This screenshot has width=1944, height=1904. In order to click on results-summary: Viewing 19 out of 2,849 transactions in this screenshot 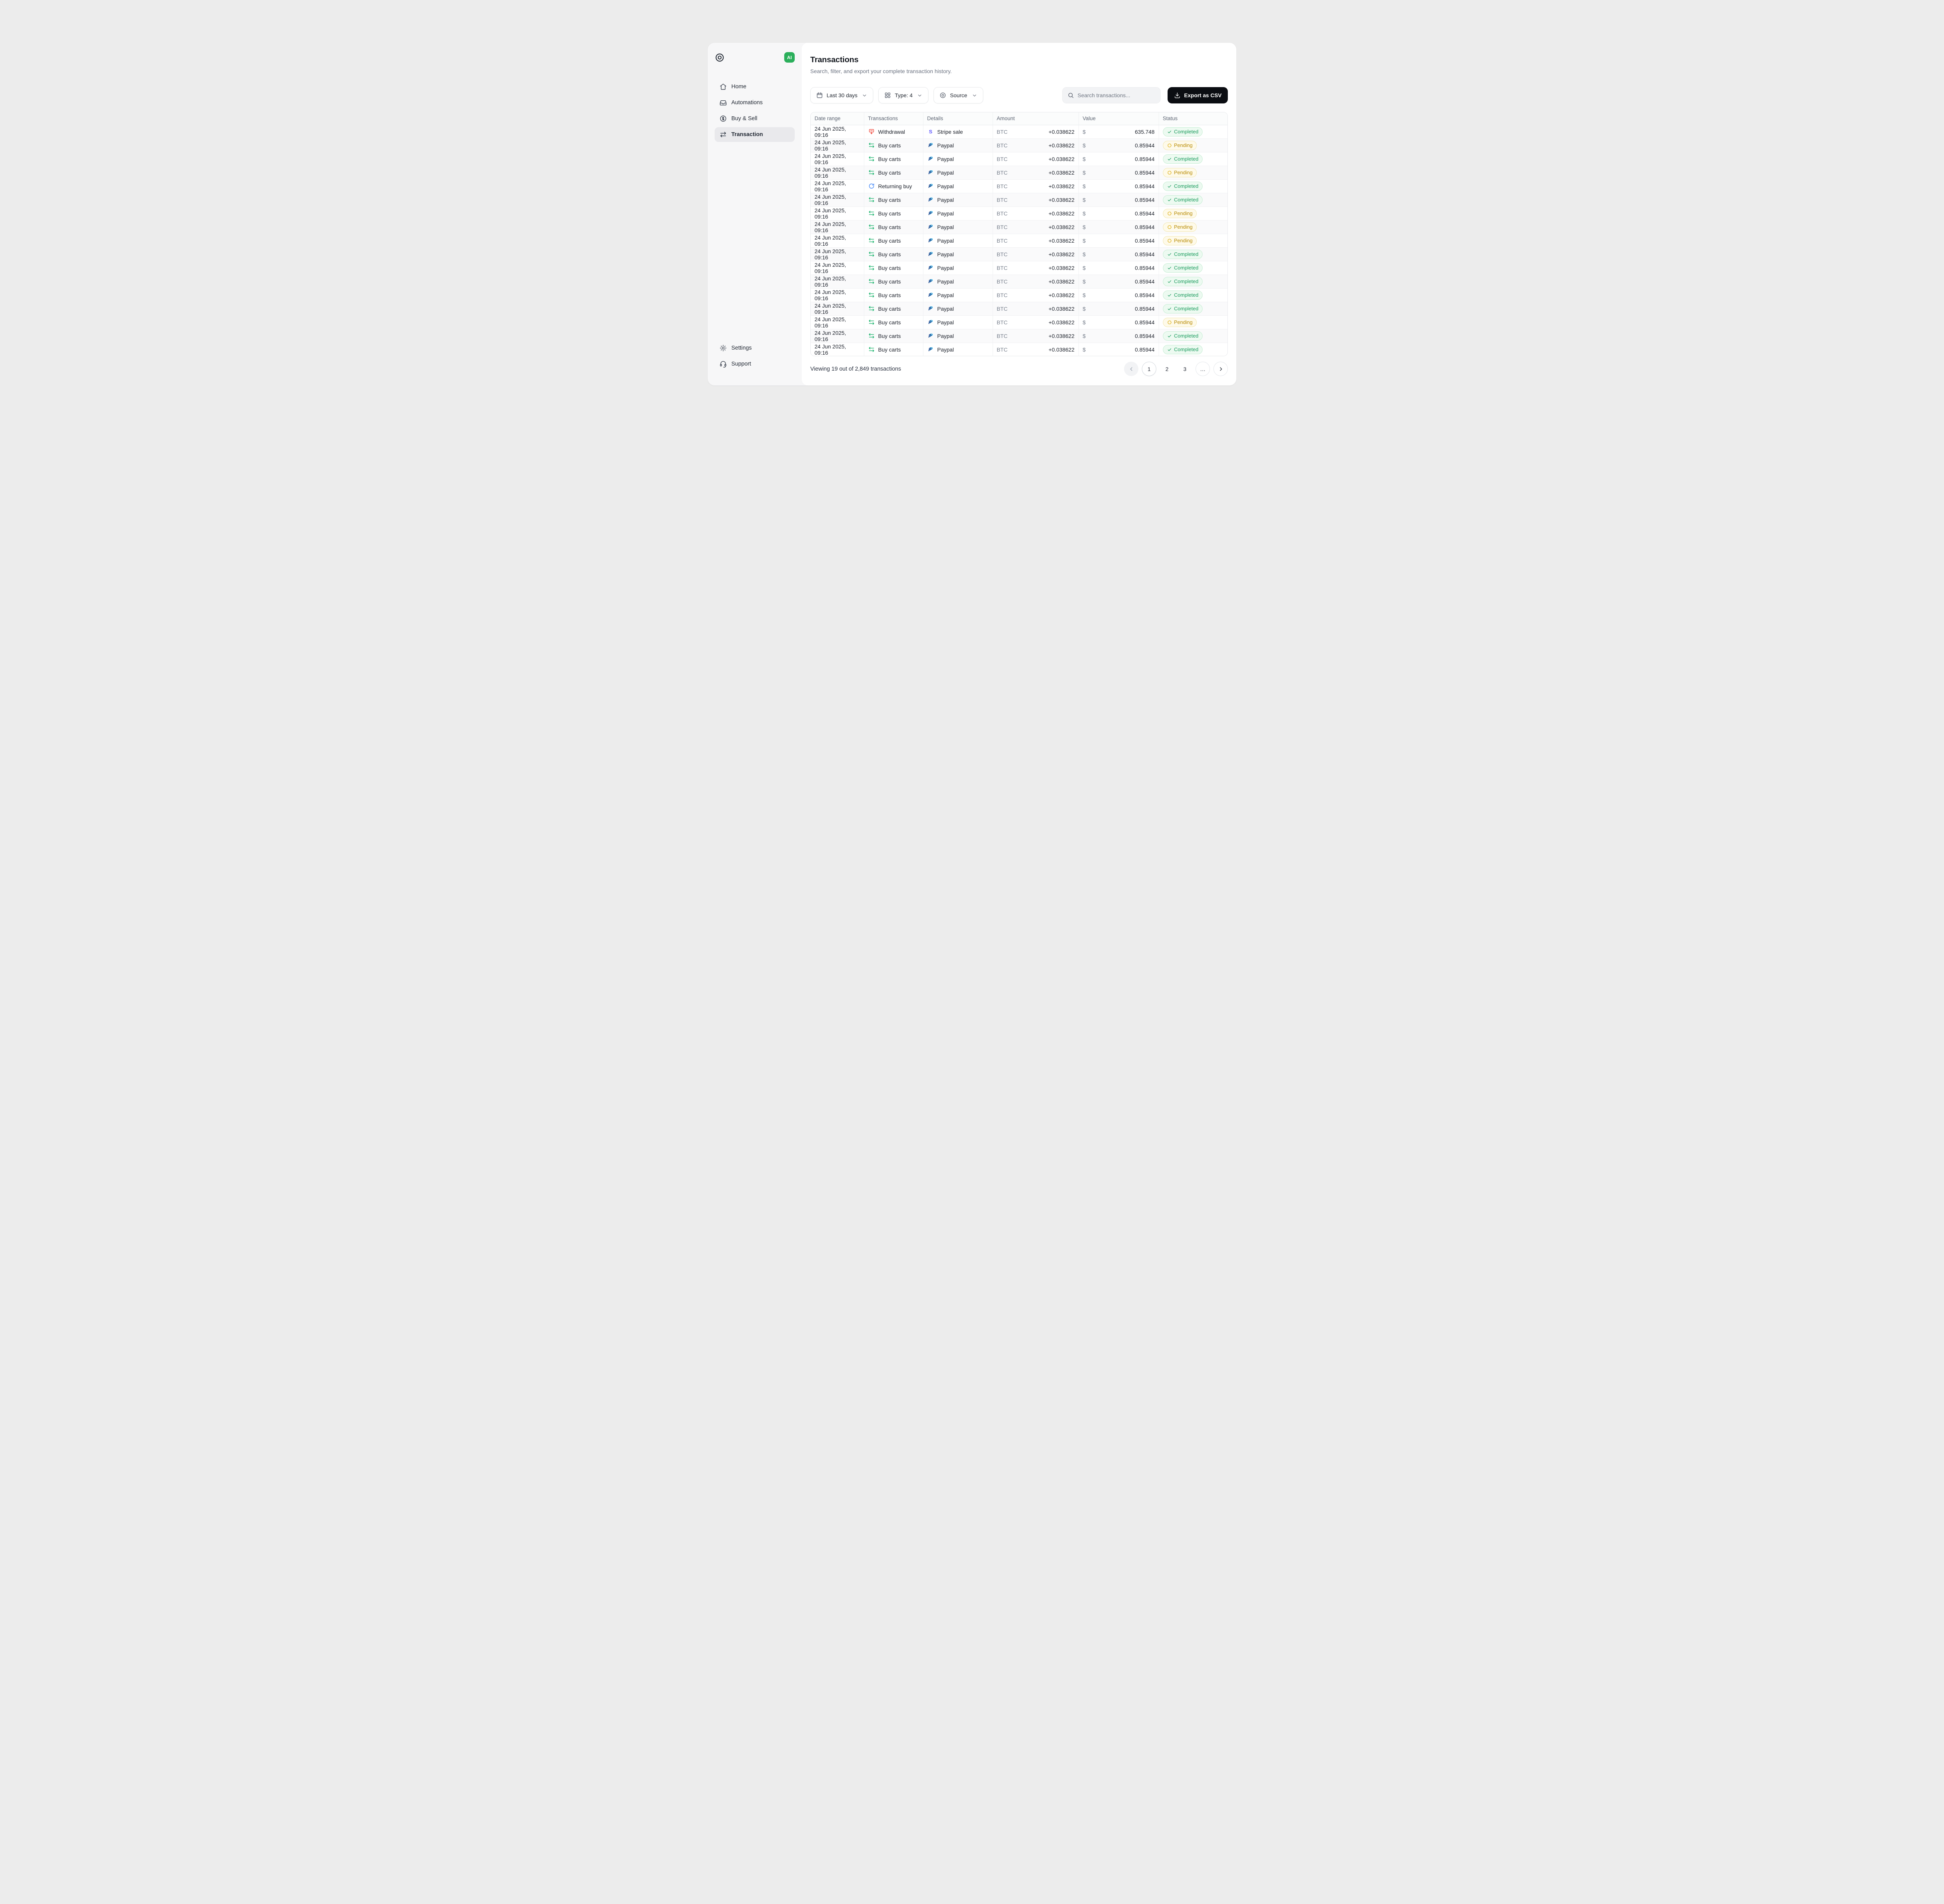, I will do `click(855, 369)`.